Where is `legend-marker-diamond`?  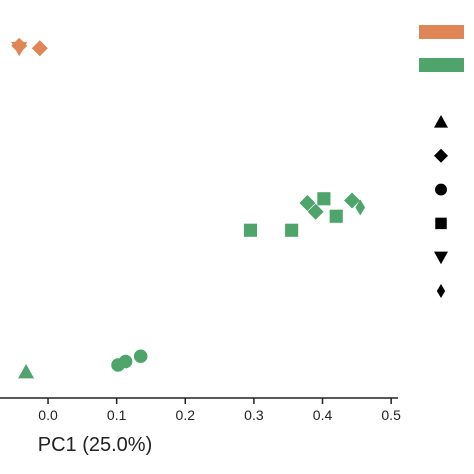
legend-marker-diamond is located at coordinates (441, 155).